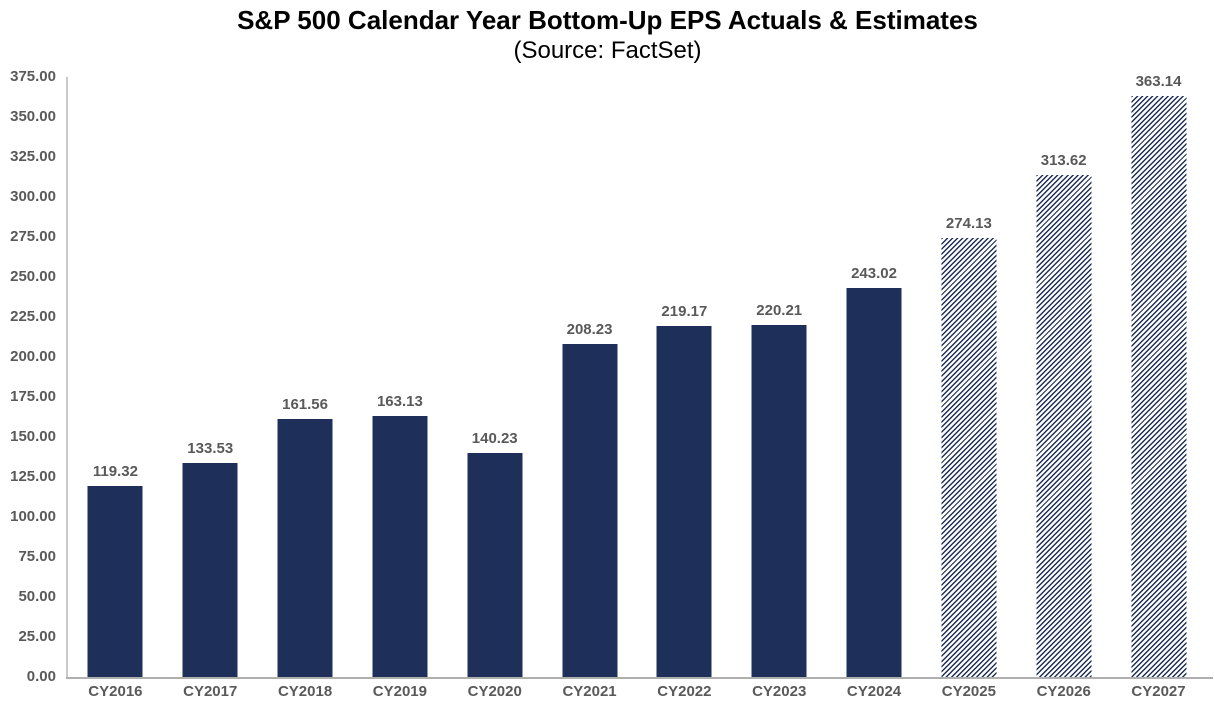  I want to click on x-axis-tick-label: CY2016, so click(115, 691).